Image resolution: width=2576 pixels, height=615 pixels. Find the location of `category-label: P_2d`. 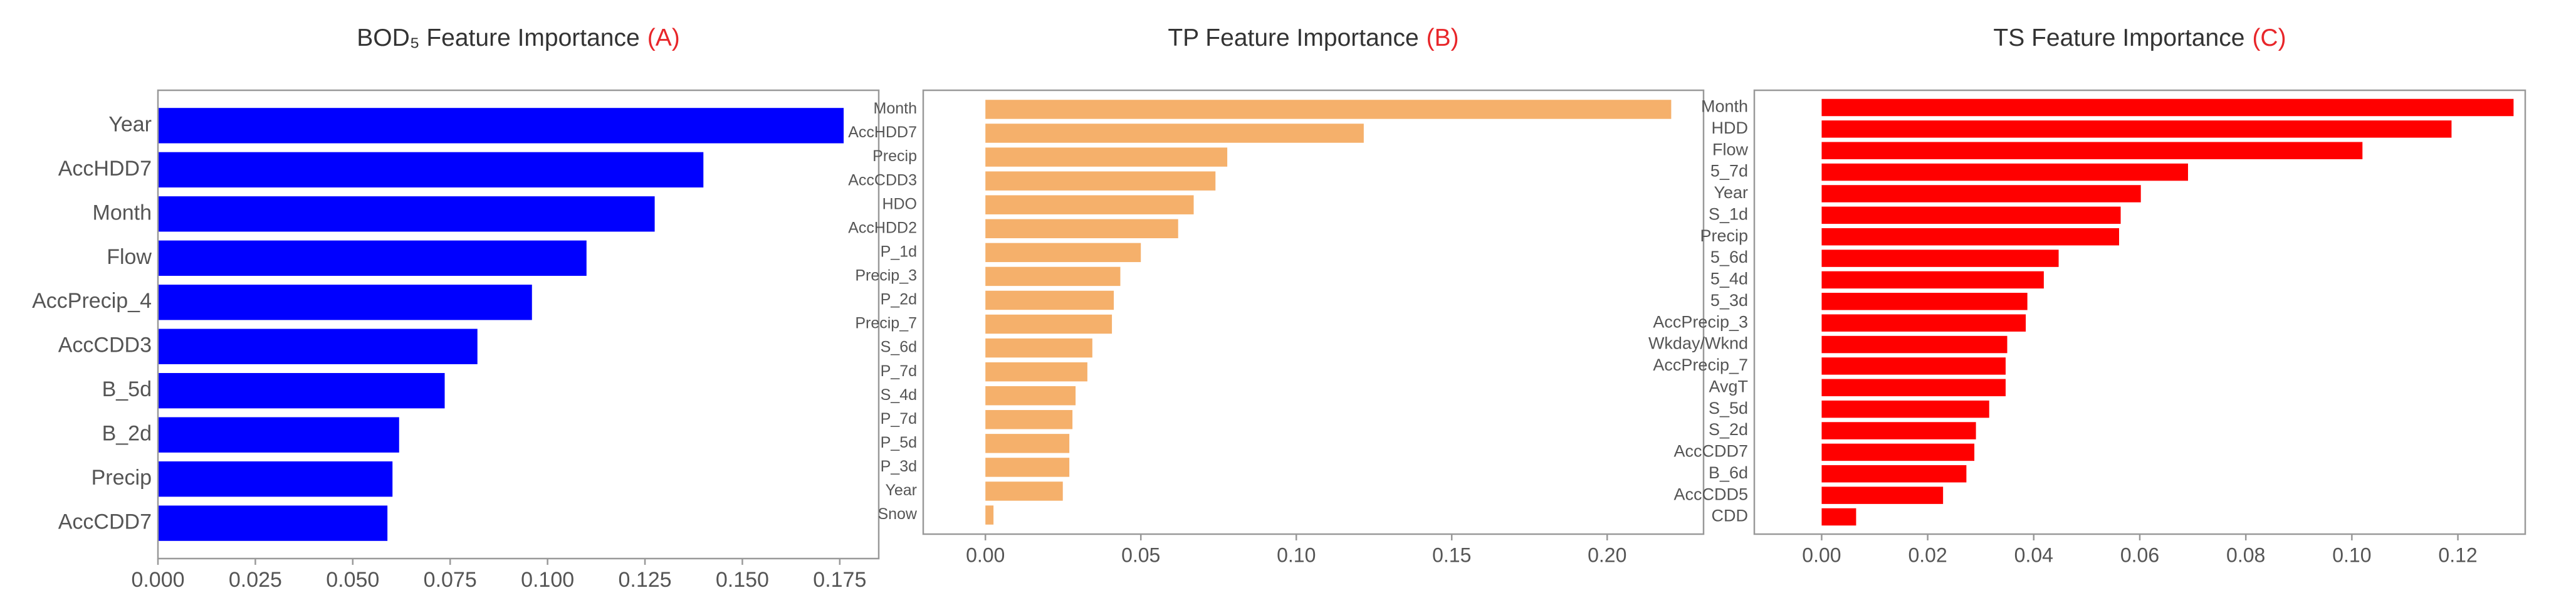

category-label: P_2d is located at coordinates (899, 300).